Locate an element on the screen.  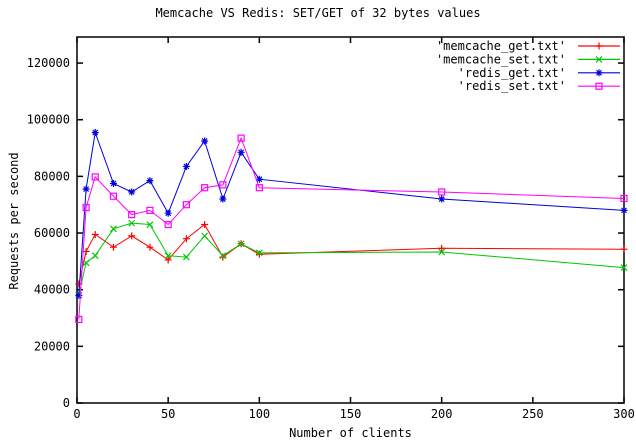
x-tick-label: 250 is located at coordinates (533, 414).